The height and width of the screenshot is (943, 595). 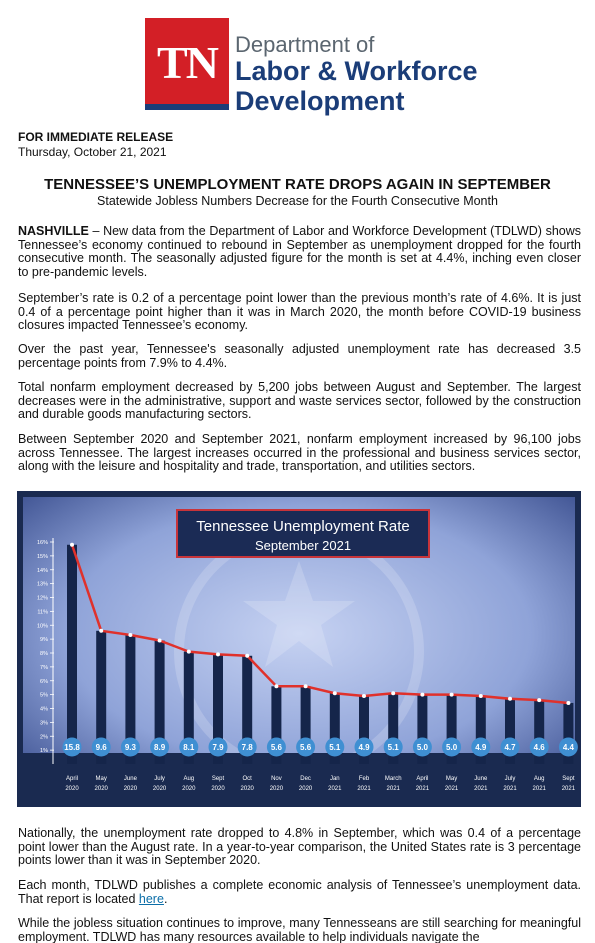 I want to click on y-tick-label: 3%, so click(x=44, y=723).